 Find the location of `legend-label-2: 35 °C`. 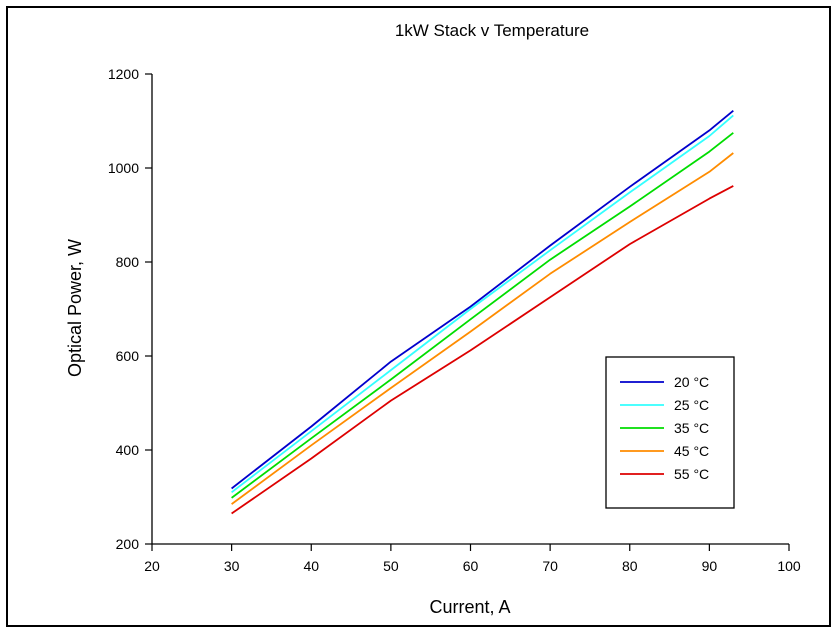

legend-label-2: 35 °C is located at coordinates (691, 428).